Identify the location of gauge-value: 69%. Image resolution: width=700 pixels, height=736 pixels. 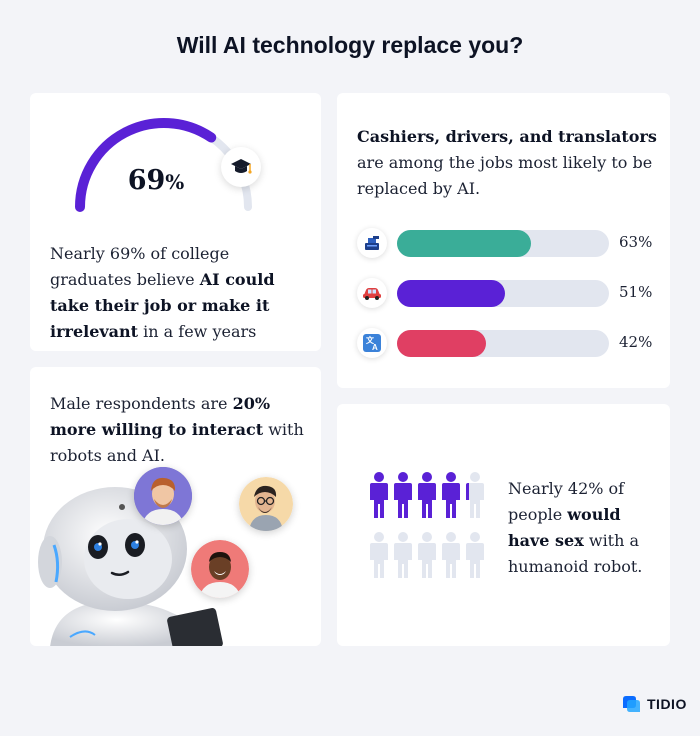
(156, 180).